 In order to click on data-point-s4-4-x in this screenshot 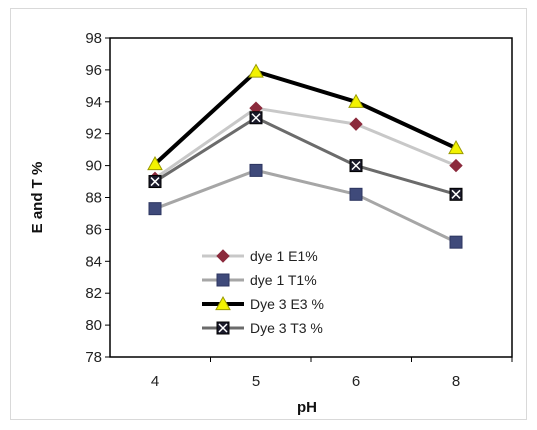, I will do `click(456, 194)`.